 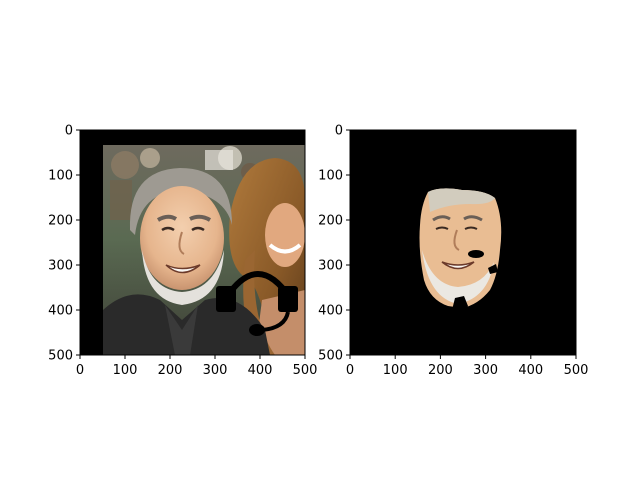 I want to click on masked-face, so click(x=460, y=251).